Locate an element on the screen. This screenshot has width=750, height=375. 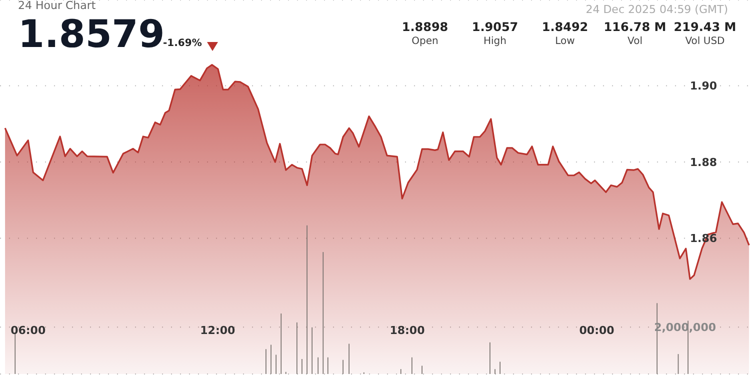
annotation: Vol is located at coordinates (635, 41).